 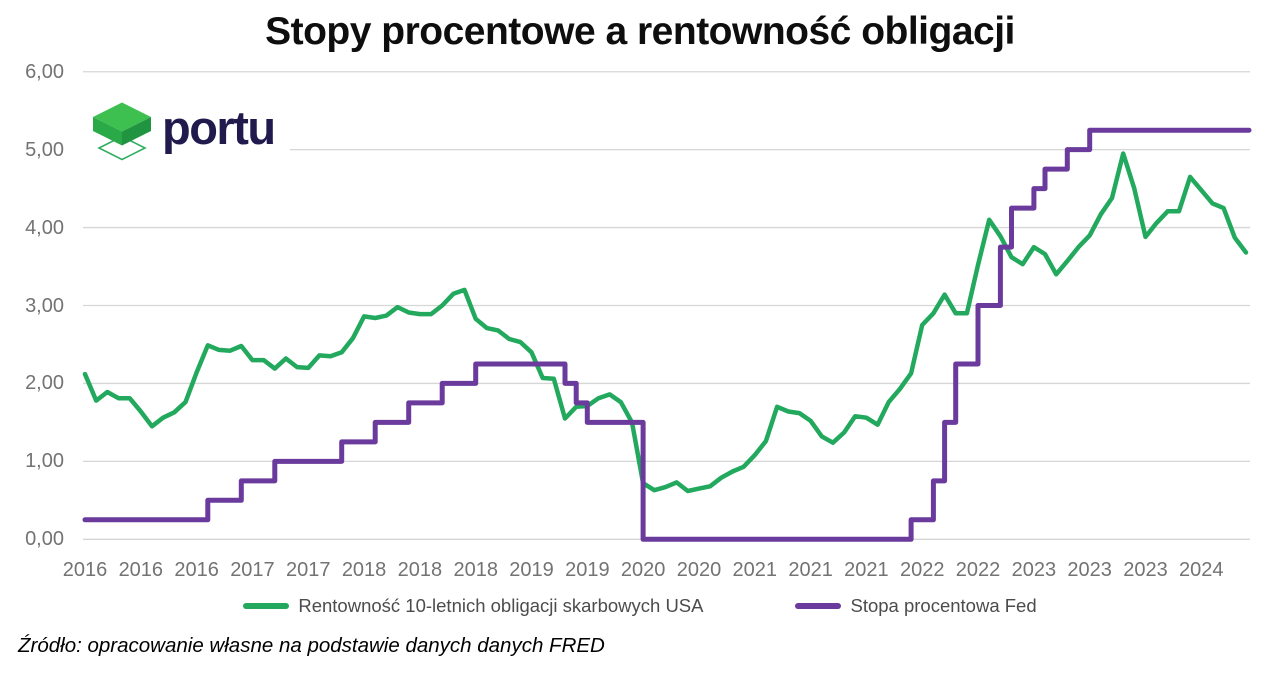 I want to click on legend-item-fed-rate: Stopa procentowa Fed, so click(x=916, y=606).